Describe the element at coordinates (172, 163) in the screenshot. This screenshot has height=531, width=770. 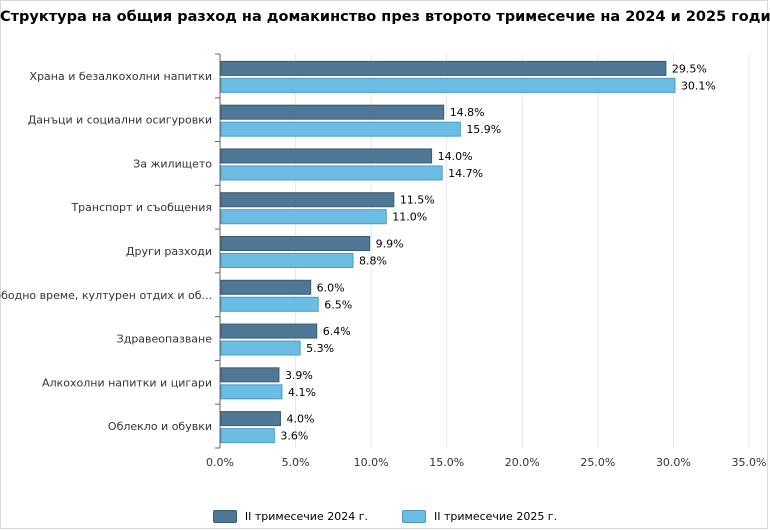
I see `category-label: За жилището` at that location.